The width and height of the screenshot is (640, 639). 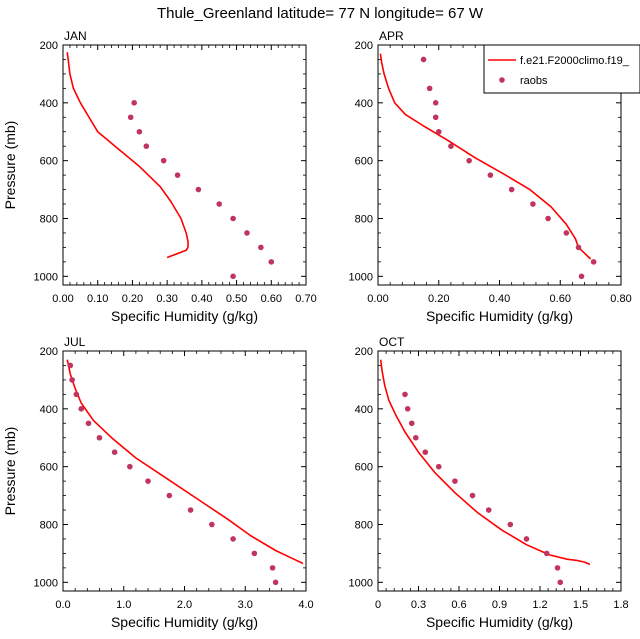 What do you see at coordinates (561, 69) in the screenshot?
I see `legend: f.e21.F2000climo.f19_raobs` at bounding box center [561, 69].